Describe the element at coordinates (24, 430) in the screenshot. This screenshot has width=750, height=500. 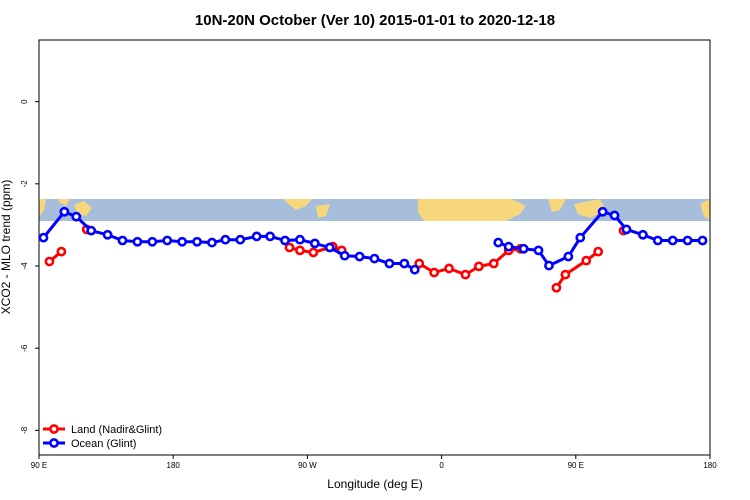
I see `y-tick-label: -8` at that location.